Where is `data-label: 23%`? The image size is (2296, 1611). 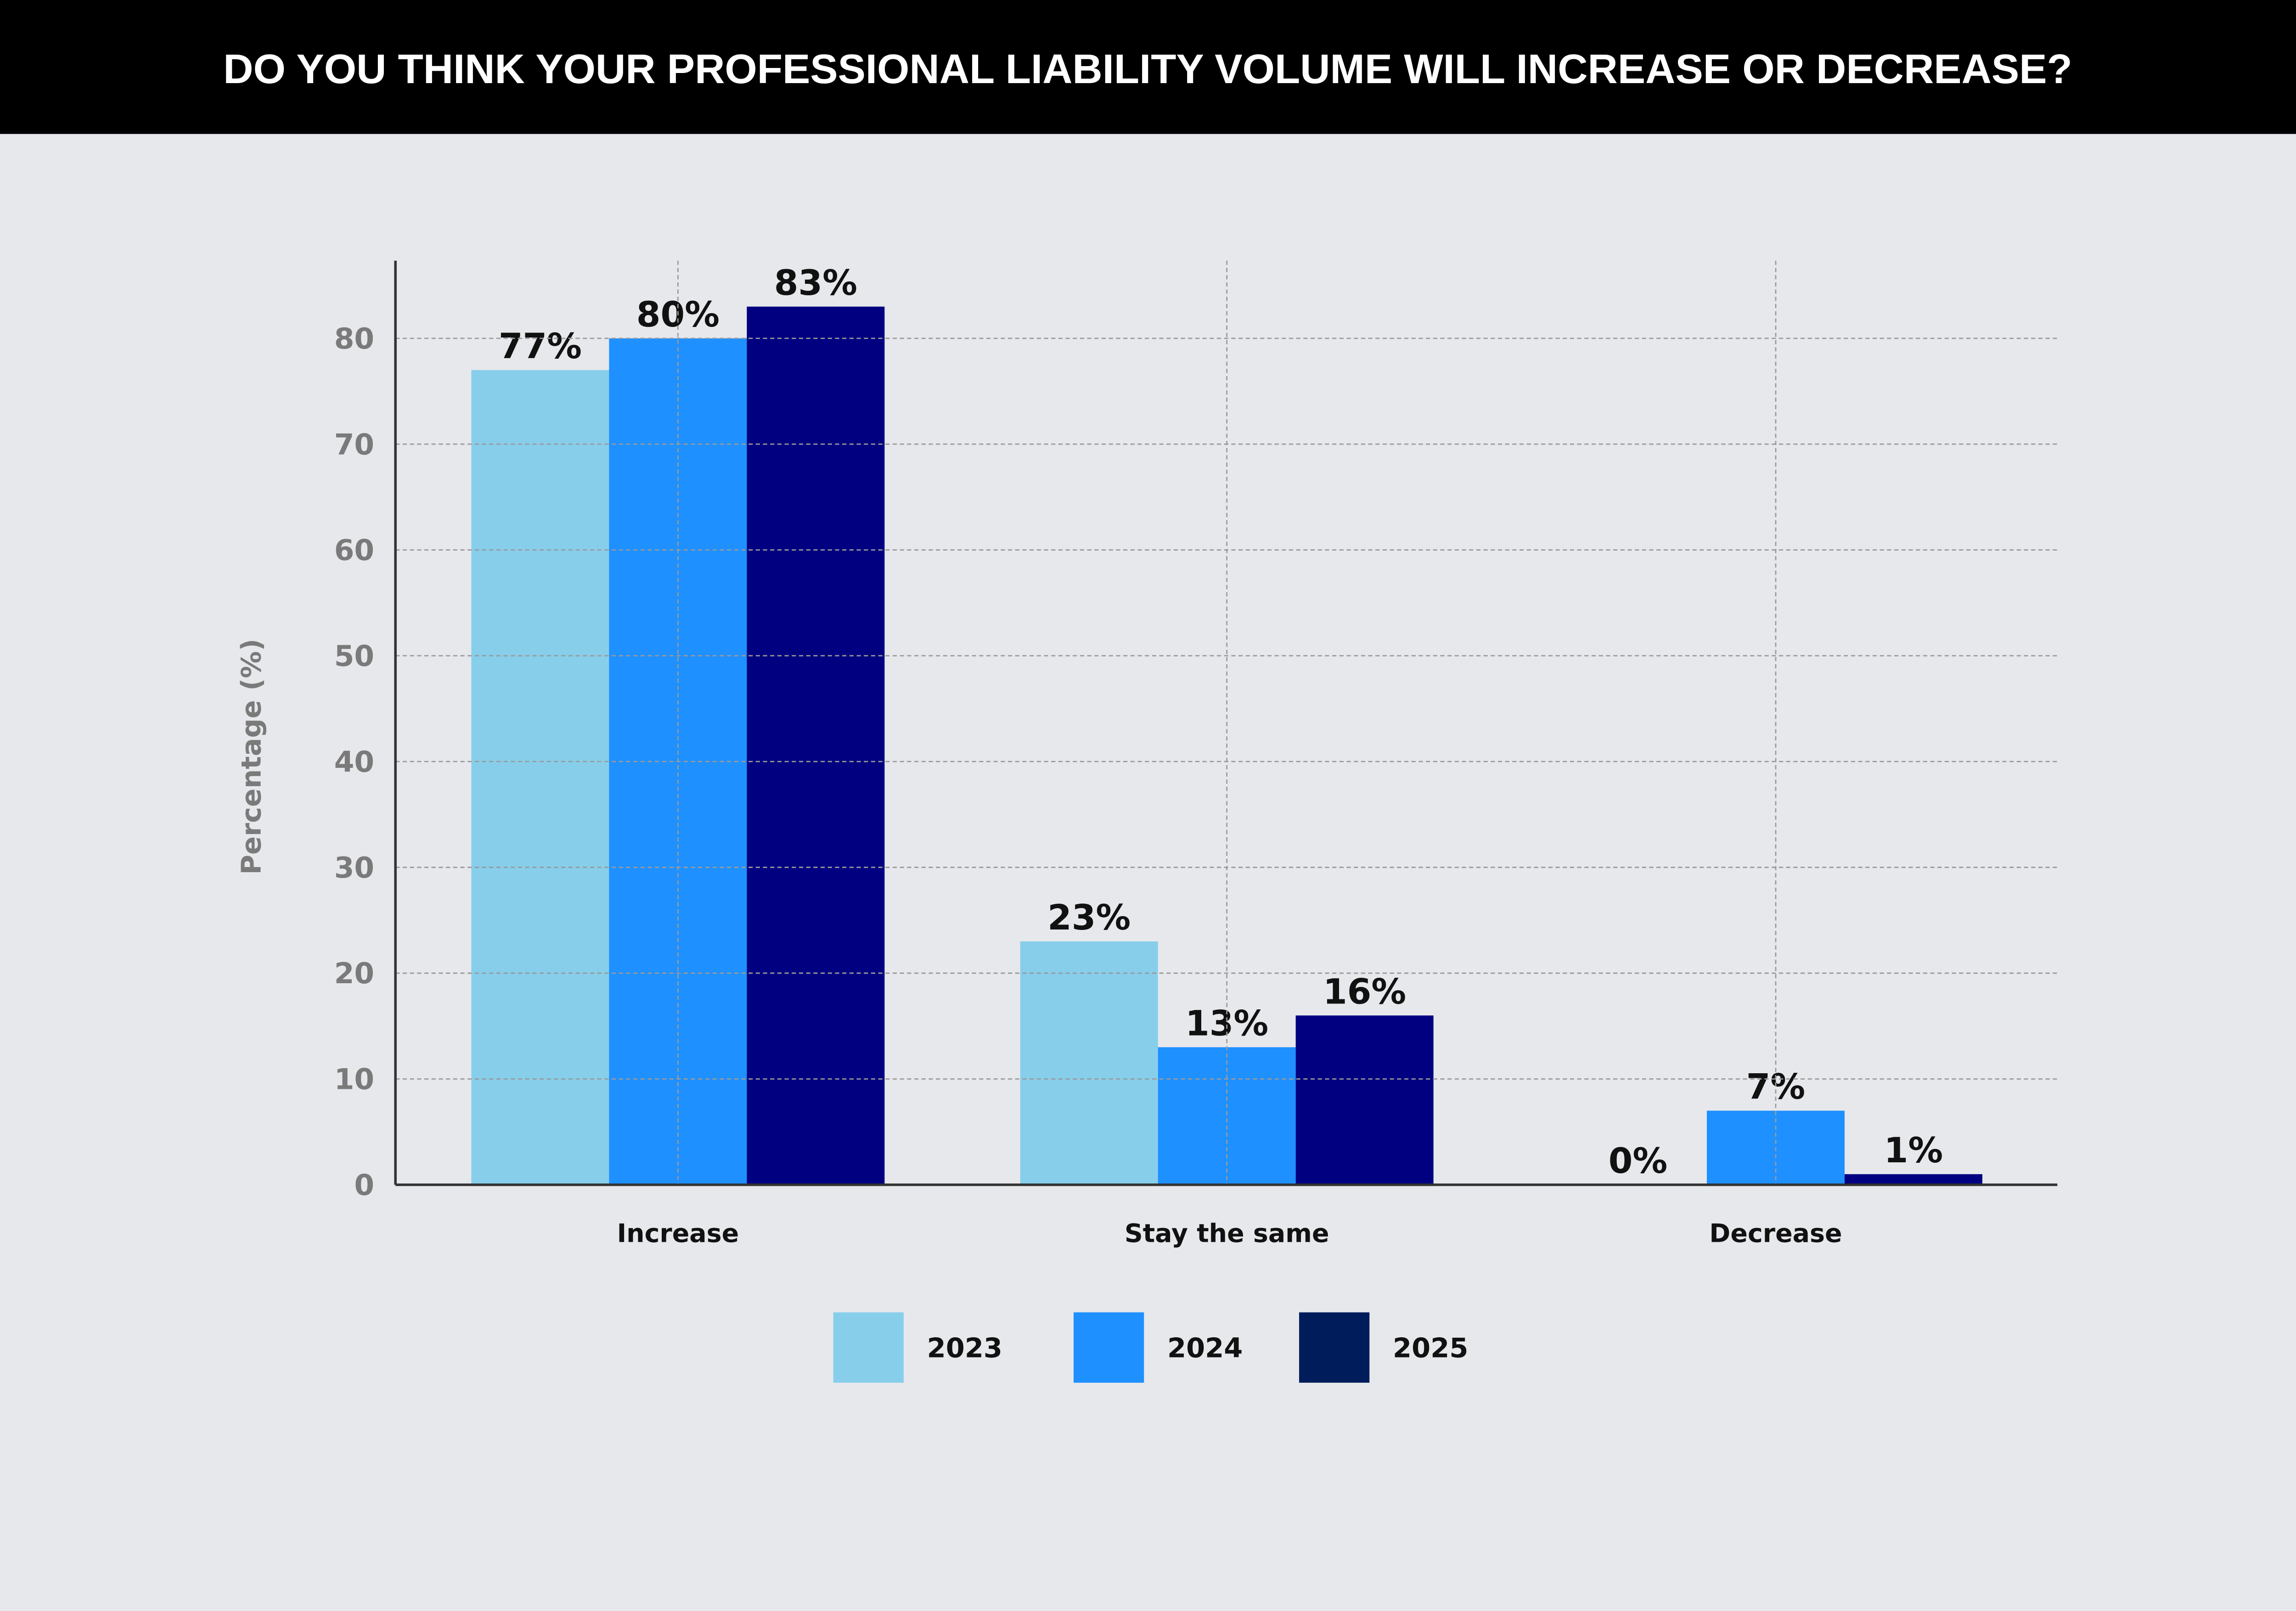 data-label: 23% is located at coordinates (1089, 918).